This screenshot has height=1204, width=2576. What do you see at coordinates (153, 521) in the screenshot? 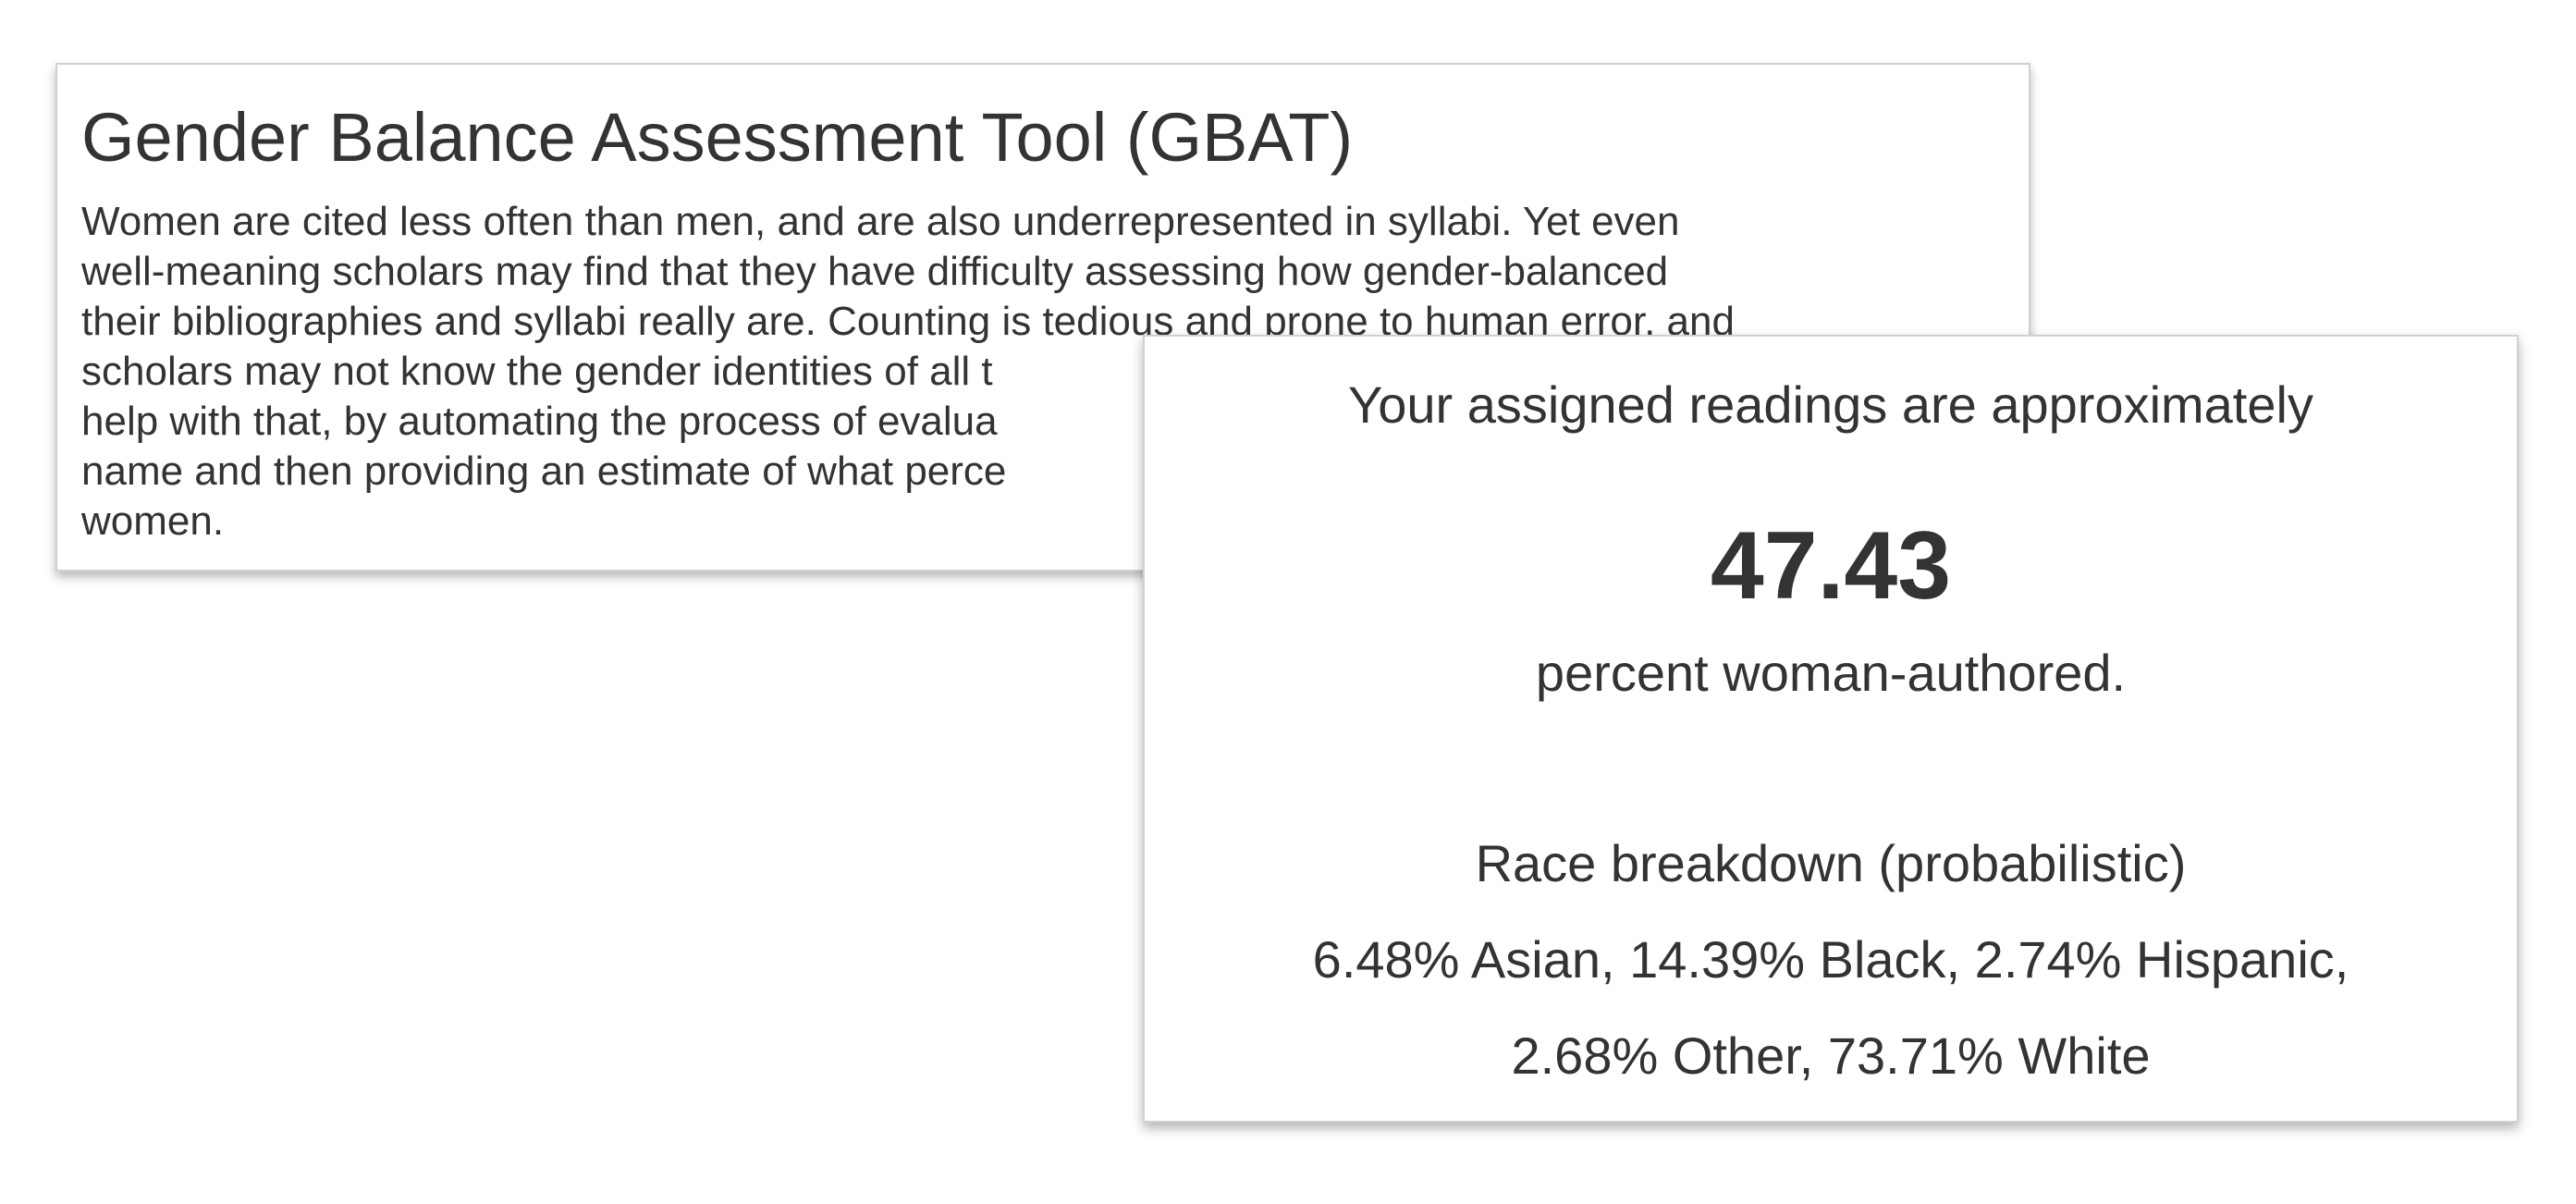
I see `intro-line: women.` at bounding box center [153, 521].